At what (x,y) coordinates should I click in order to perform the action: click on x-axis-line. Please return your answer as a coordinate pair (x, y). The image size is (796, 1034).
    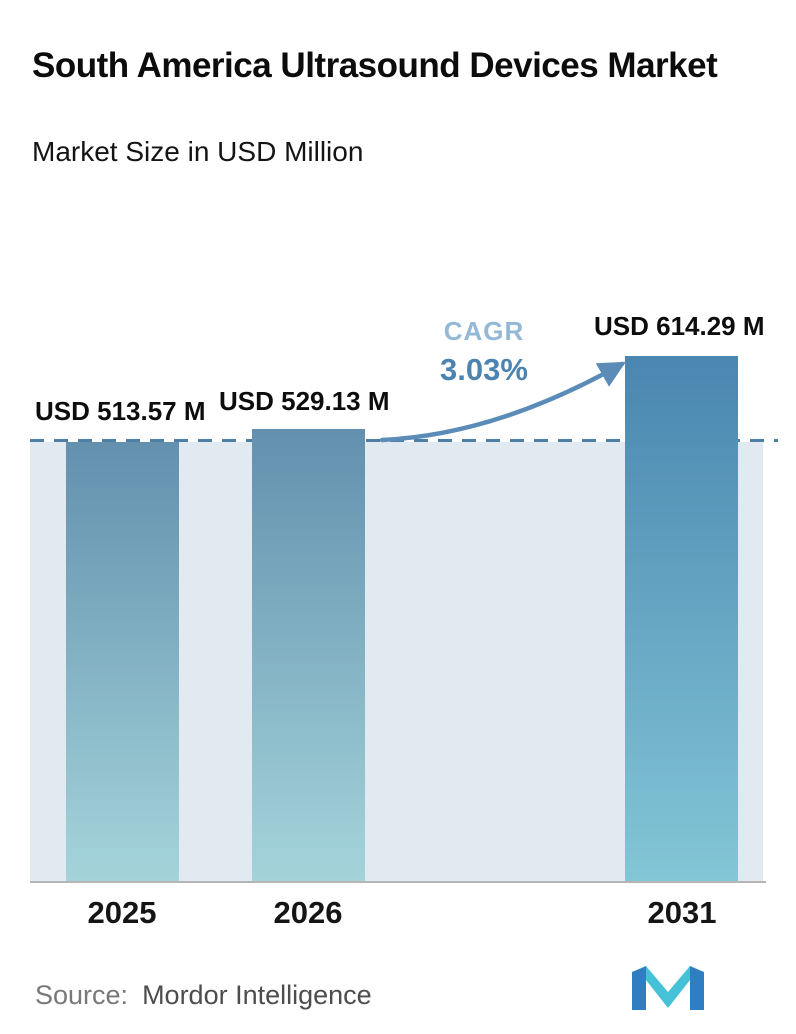
    Looking at the image, I should click on (398, 882).